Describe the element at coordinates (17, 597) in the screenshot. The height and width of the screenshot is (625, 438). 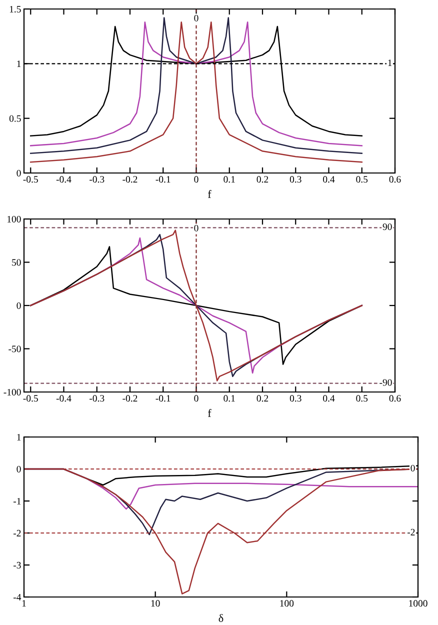
I see `y-tick-label: -4` at that location.